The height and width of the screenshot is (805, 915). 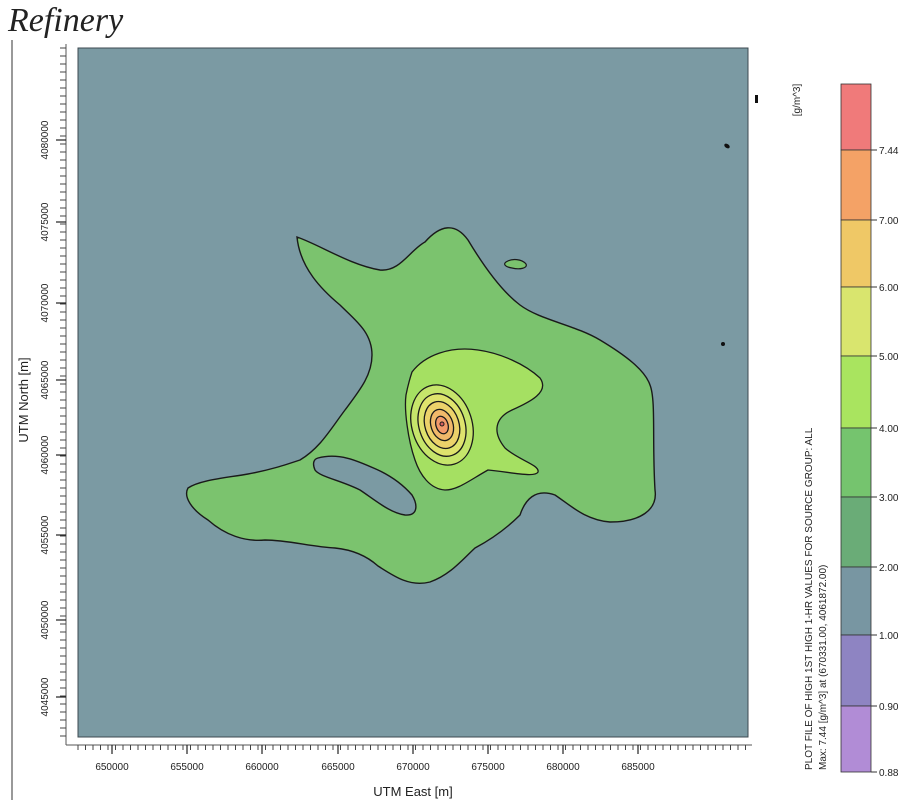 What do you see at coordinates (889, 221) in the screenshot?
I see `legend-label: 7.00` at bounding box center [889, 221].